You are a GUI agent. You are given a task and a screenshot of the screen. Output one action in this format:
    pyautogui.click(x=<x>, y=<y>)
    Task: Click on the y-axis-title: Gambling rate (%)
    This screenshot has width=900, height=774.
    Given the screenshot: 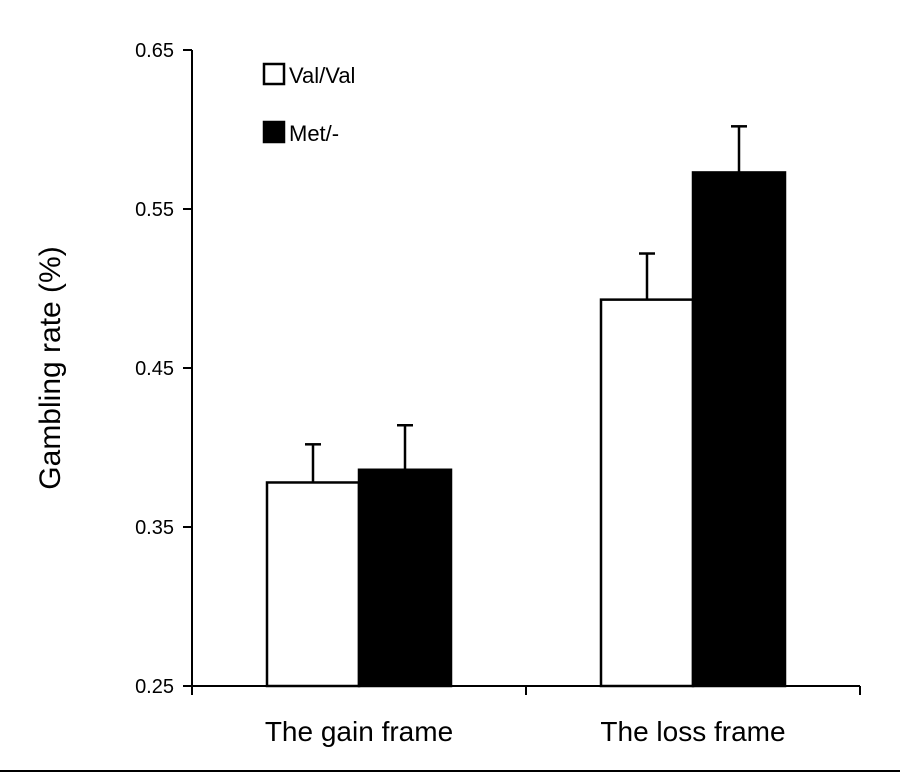 What is the action you would take?
    pyautogui.click(x=50, y=367)
    